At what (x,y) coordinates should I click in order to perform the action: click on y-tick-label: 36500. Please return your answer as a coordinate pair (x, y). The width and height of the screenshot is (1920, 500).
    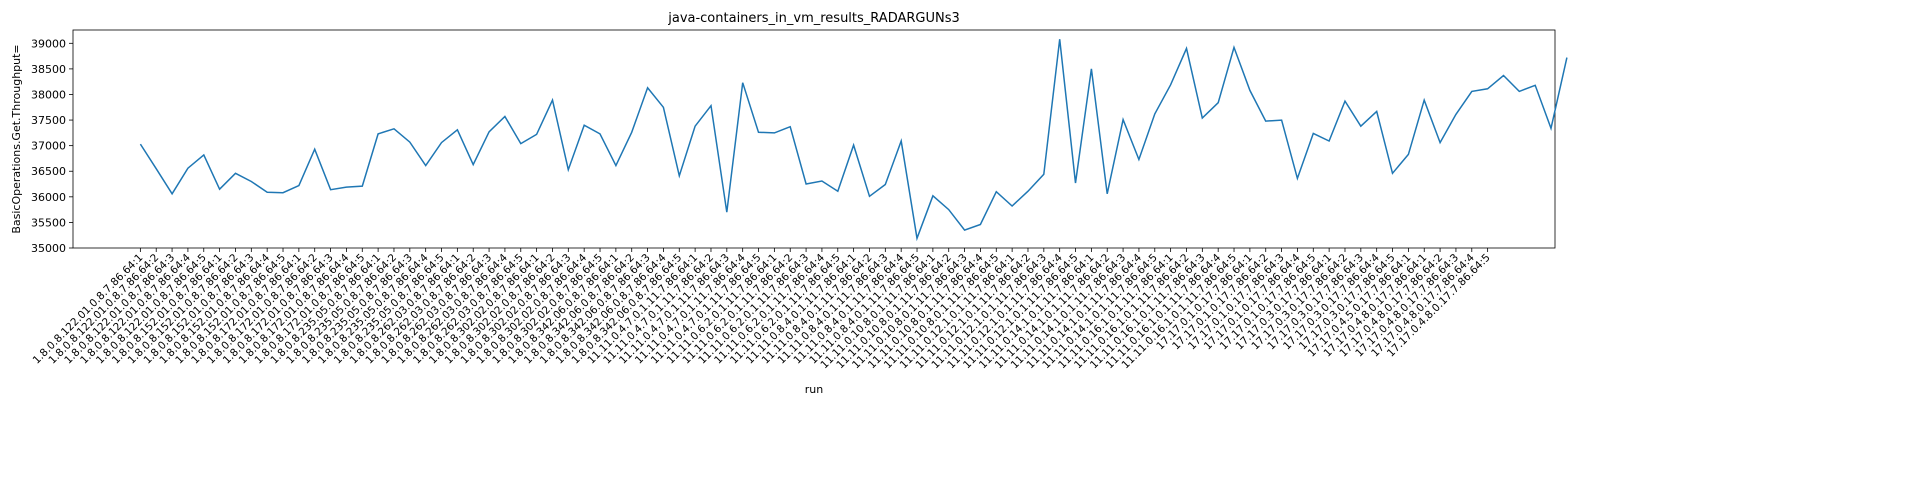
    Looking at the image, I should click on (48, 171).